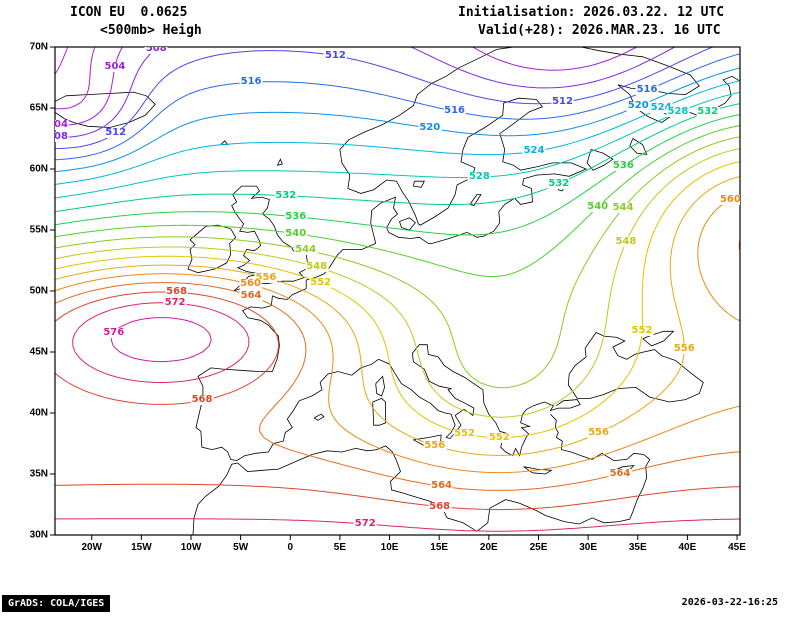  What do you see at coordinates (599, 30) in the screenshot?
I see `valid-time: Valid(+28): 2026.MAR.23. 16 UTC` at bounding box center [599, 30].